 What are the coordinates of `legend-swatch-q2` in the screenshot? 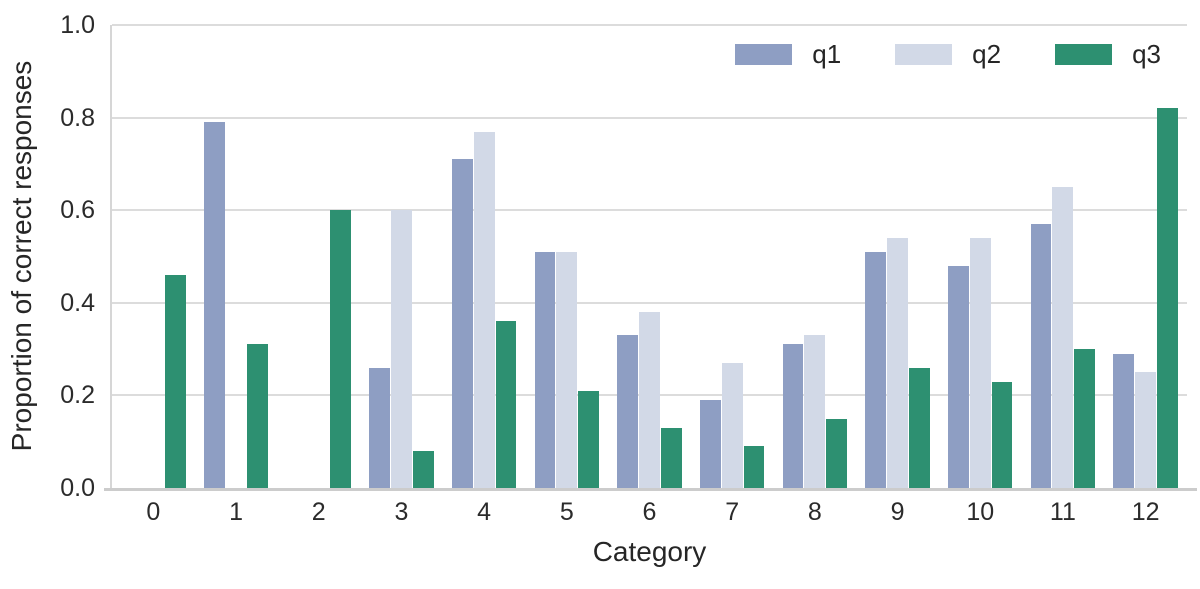 It's located at (924, 54).